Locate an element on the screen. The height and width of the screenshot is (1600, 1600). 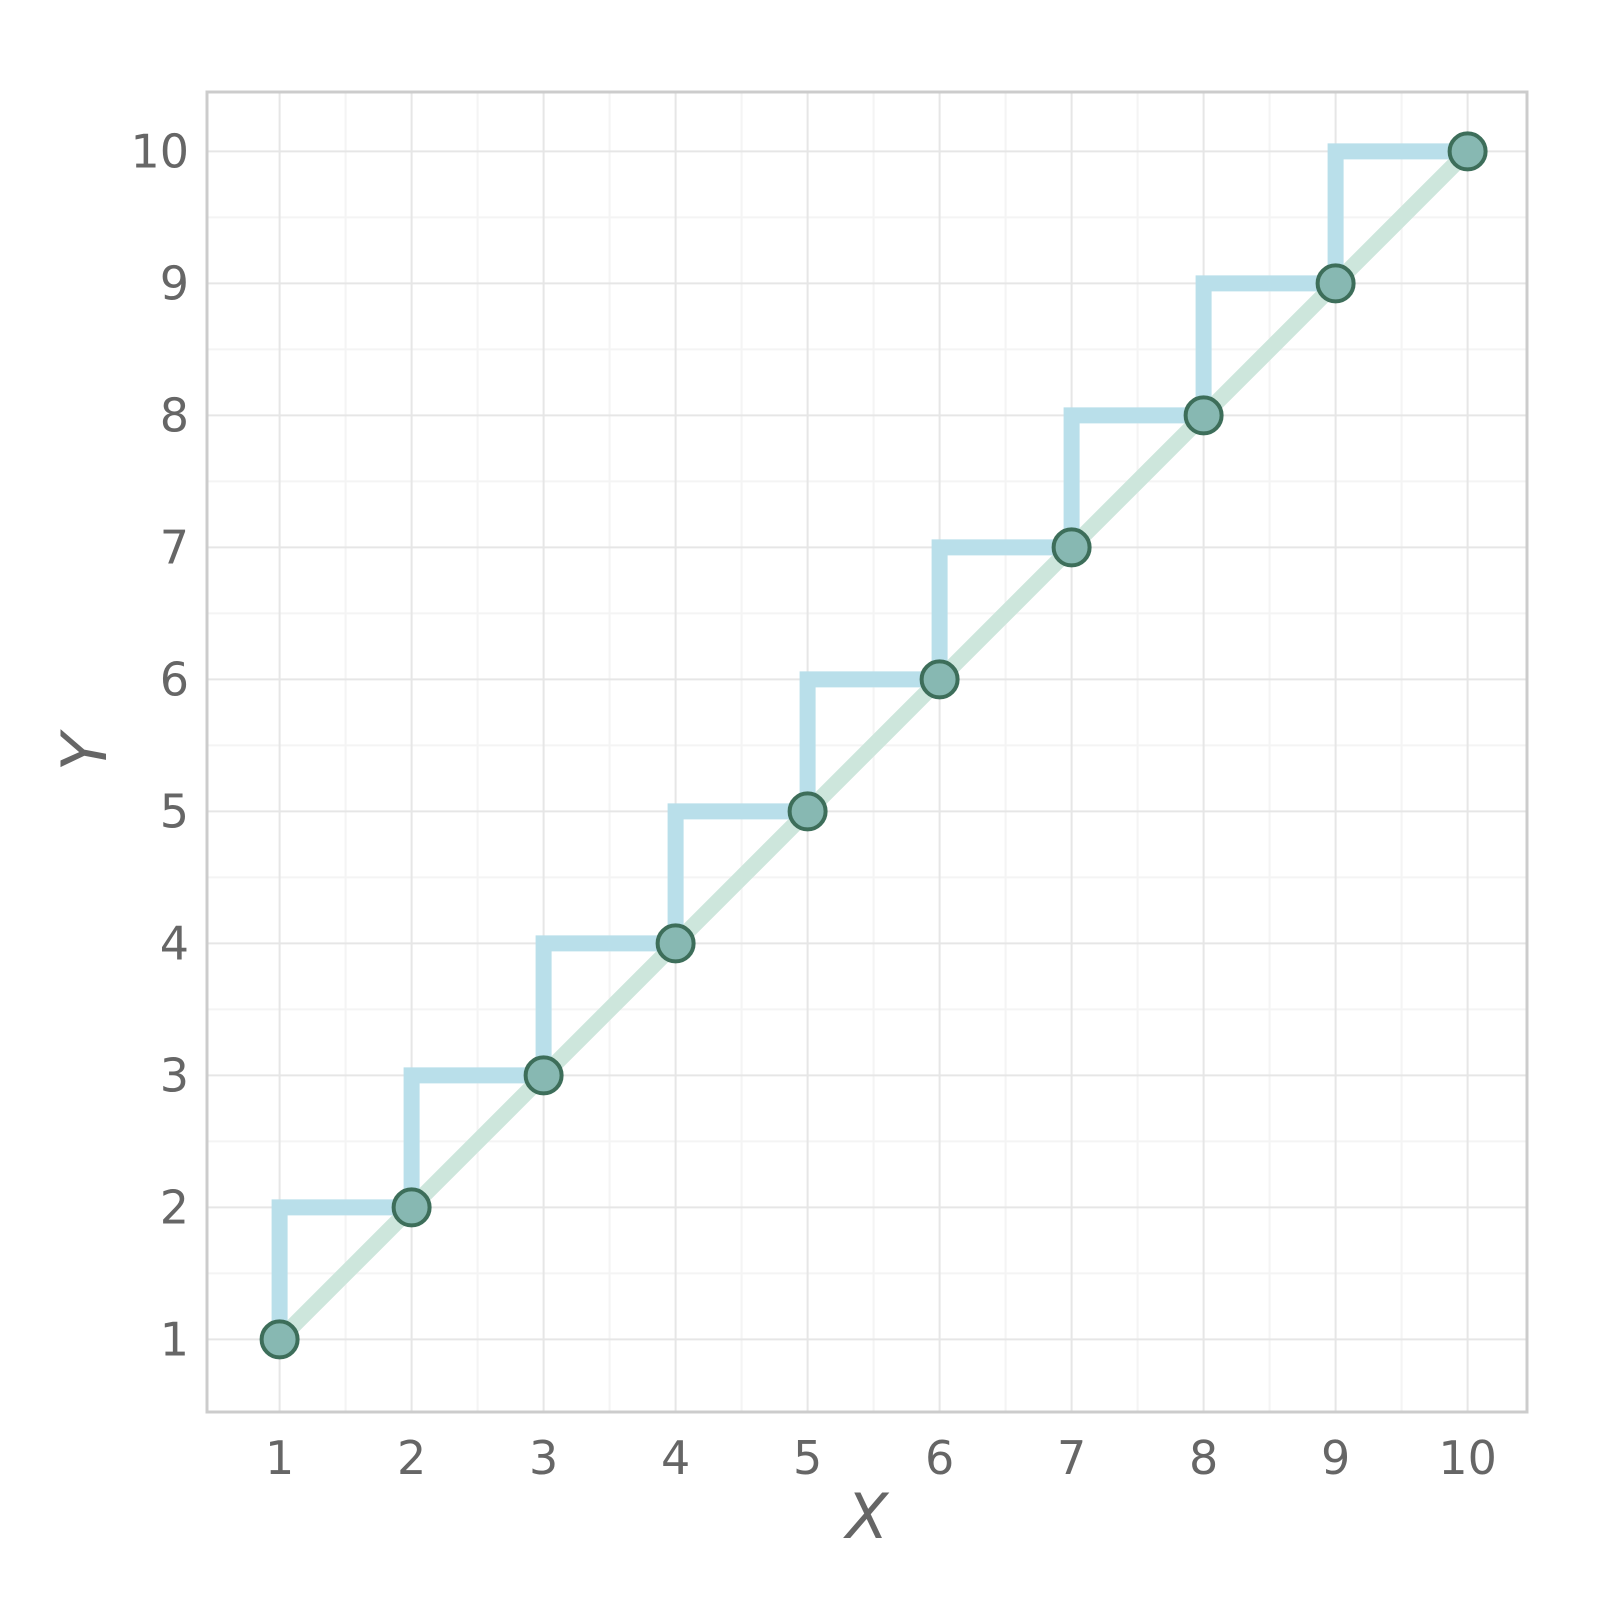
y-tick-label: 7 is located at coordinates (174, 547).